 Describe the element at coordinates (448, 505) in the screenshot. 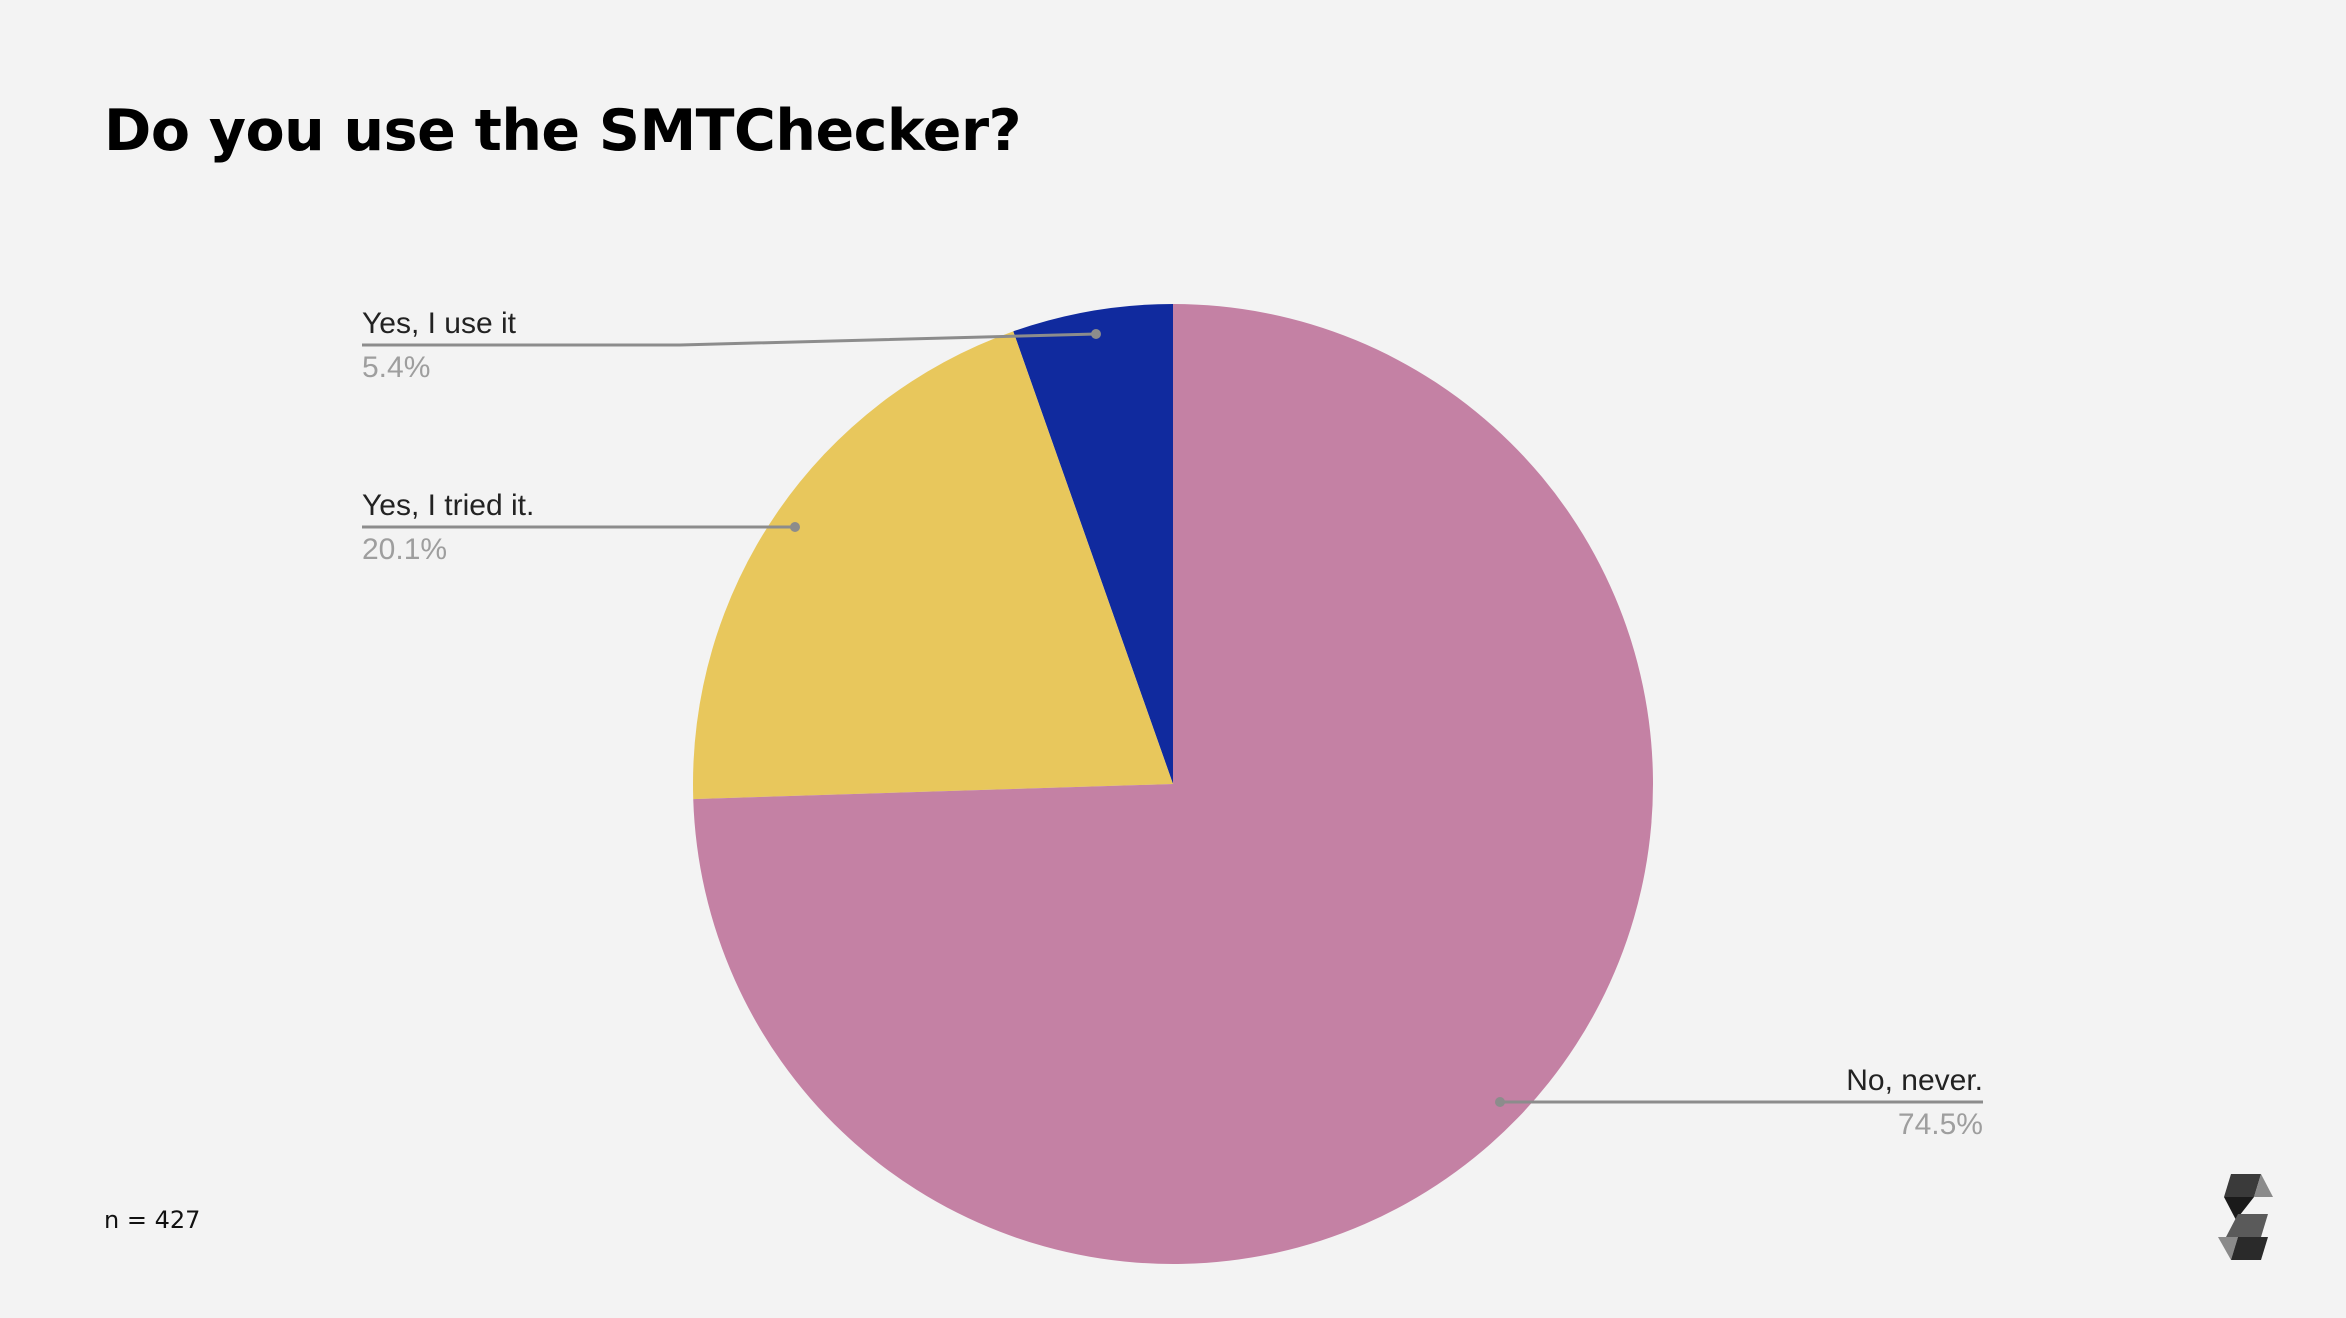

I see `slice-label-name: Yes, I tried it.` at that location.